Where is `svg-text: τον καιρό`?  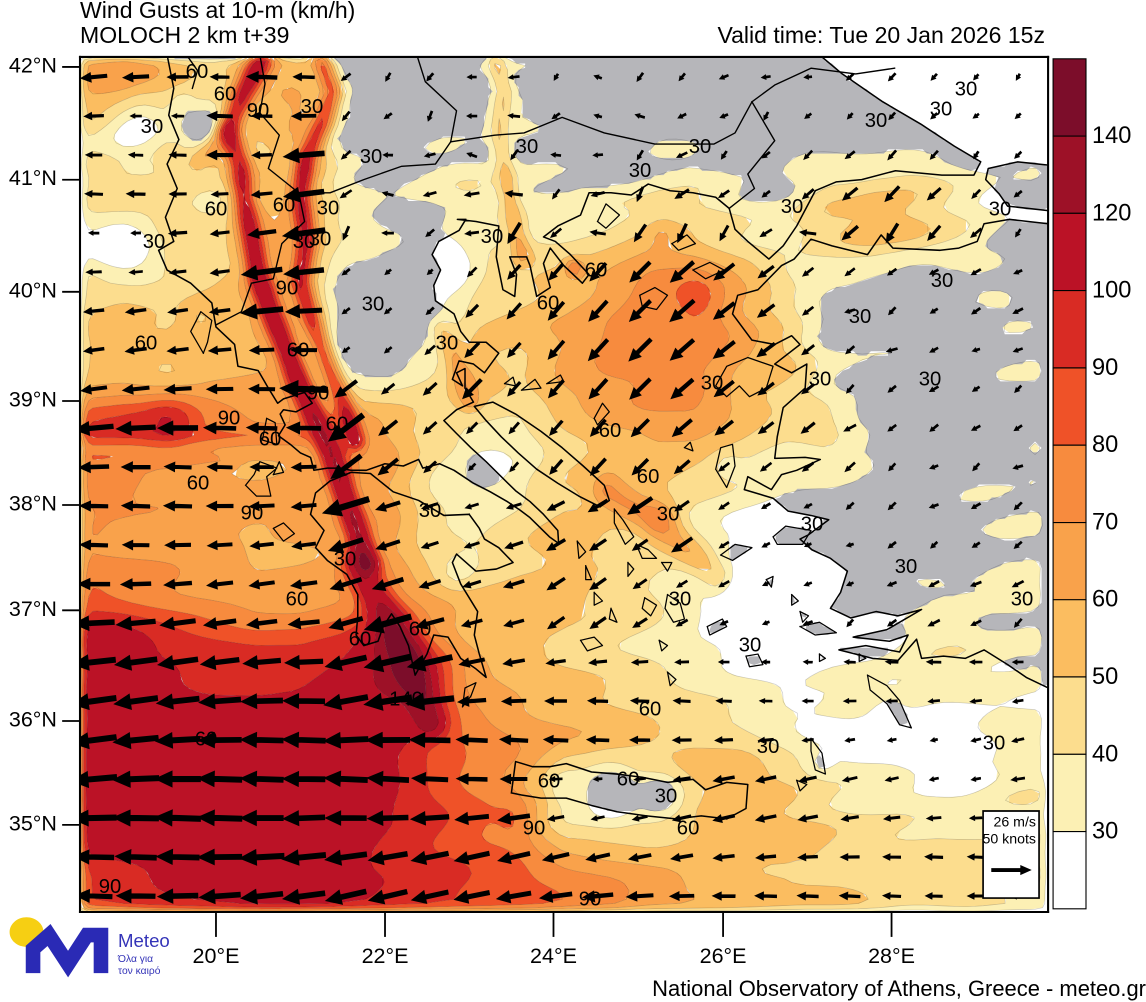 svg-text: τον καιρό is located at coordinates (139, 971).